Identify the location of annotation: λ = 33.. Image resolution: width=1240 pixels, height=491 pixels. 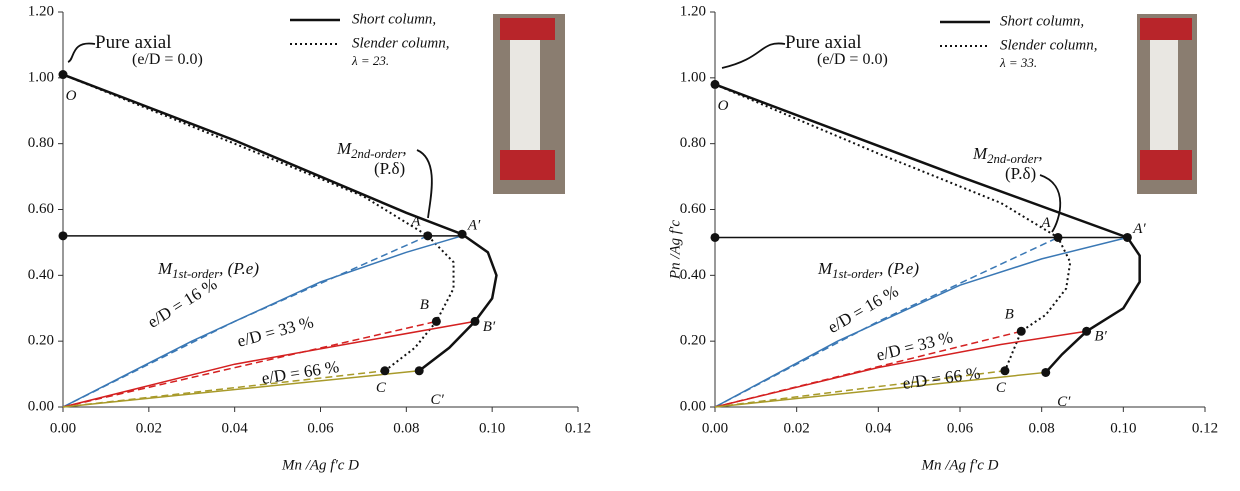
(1018, 62).